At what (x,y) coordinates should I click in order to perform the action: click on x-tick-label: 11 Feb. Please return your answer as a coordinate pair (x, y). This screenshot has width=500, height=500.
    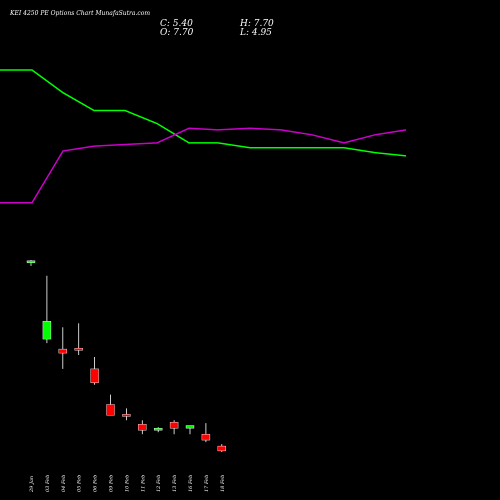
    Looking at the image, I should click on (143, 483).